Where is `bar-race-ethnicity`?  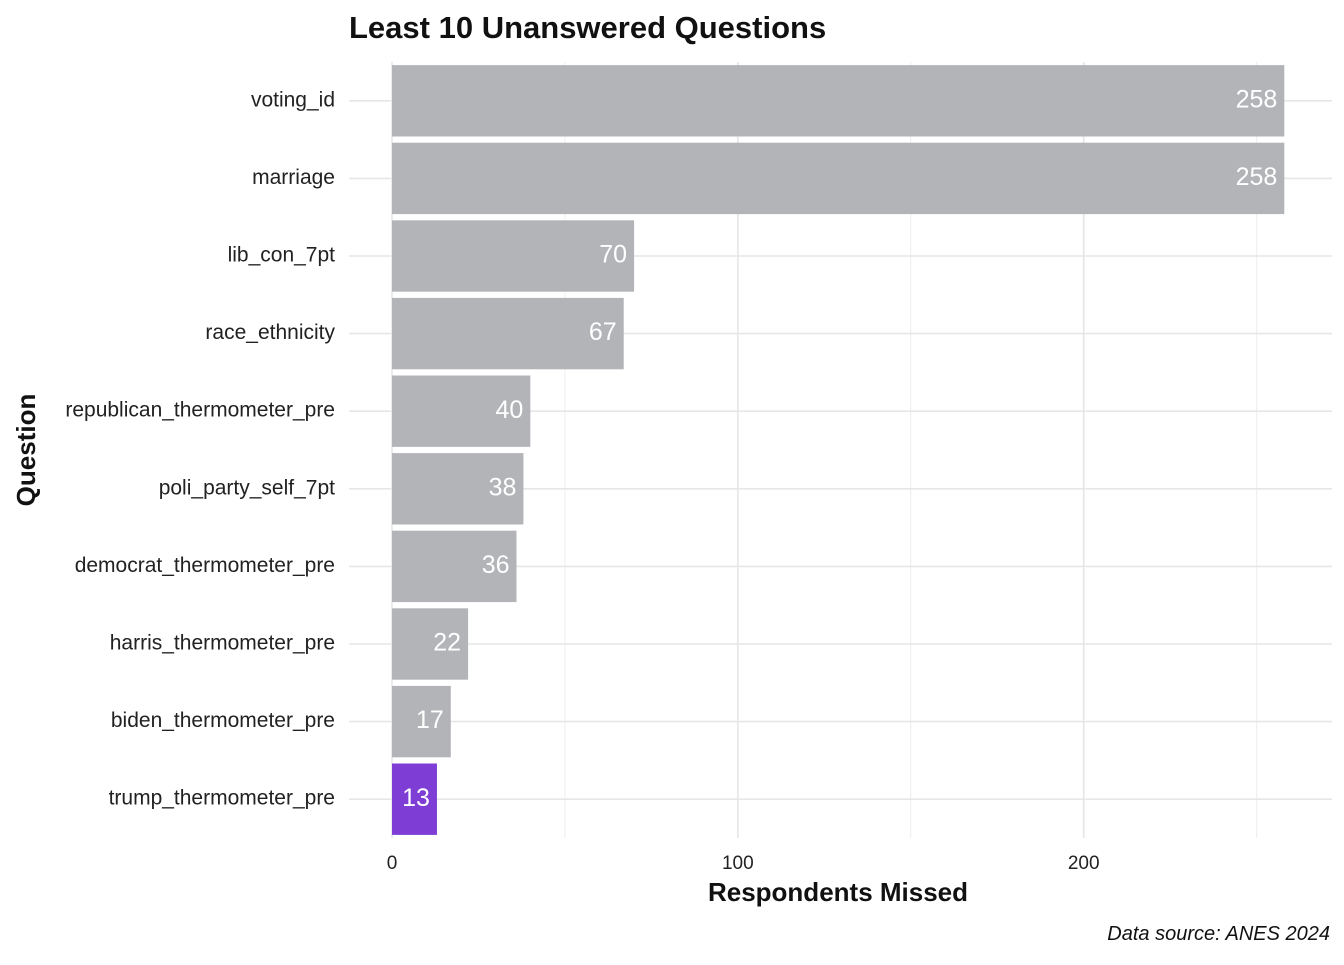 bar-race-ethnicity is located at coordinates (508, 333).